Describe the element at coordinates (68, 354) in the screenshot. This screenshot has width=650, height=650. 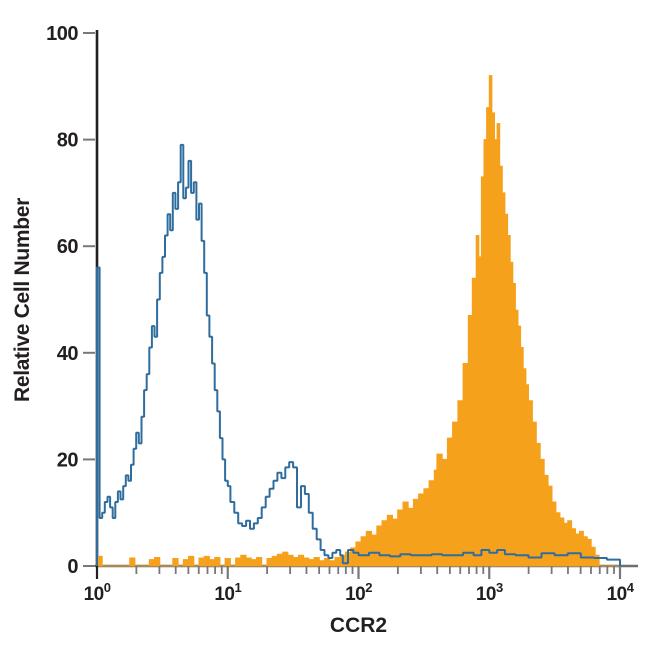
I see `y-tick-label: 40` at that location.